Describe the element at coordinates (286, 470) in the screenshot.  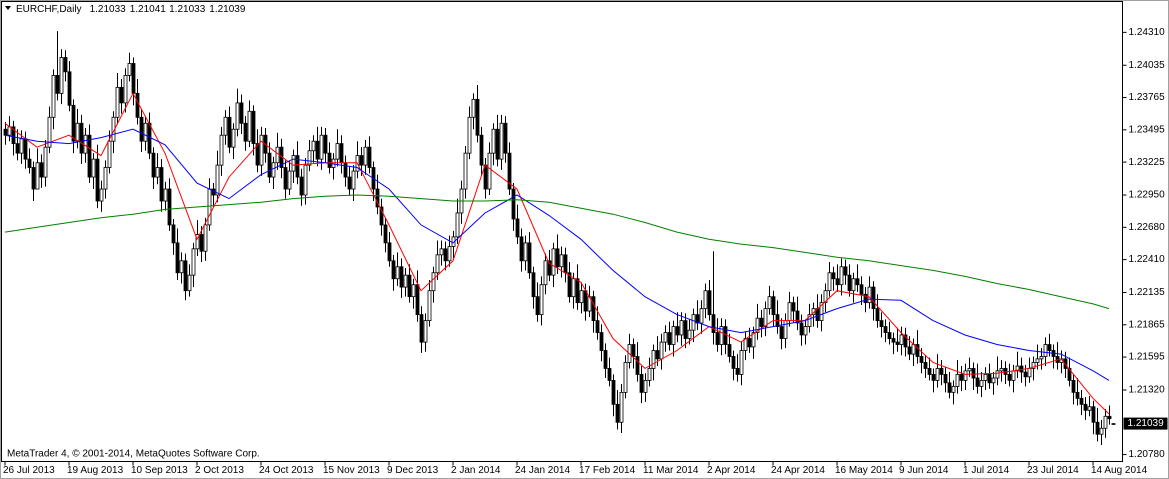
I see `x-tick-label: 24 Oct 2013` at that location.